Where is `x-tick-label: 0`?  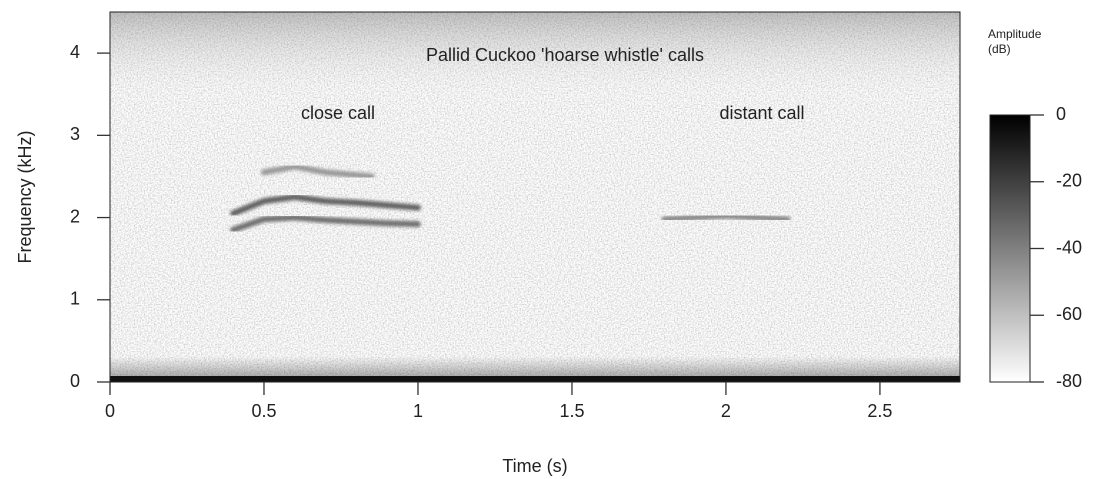
x-tick-label: 0 is located at coordinates (110, 411).